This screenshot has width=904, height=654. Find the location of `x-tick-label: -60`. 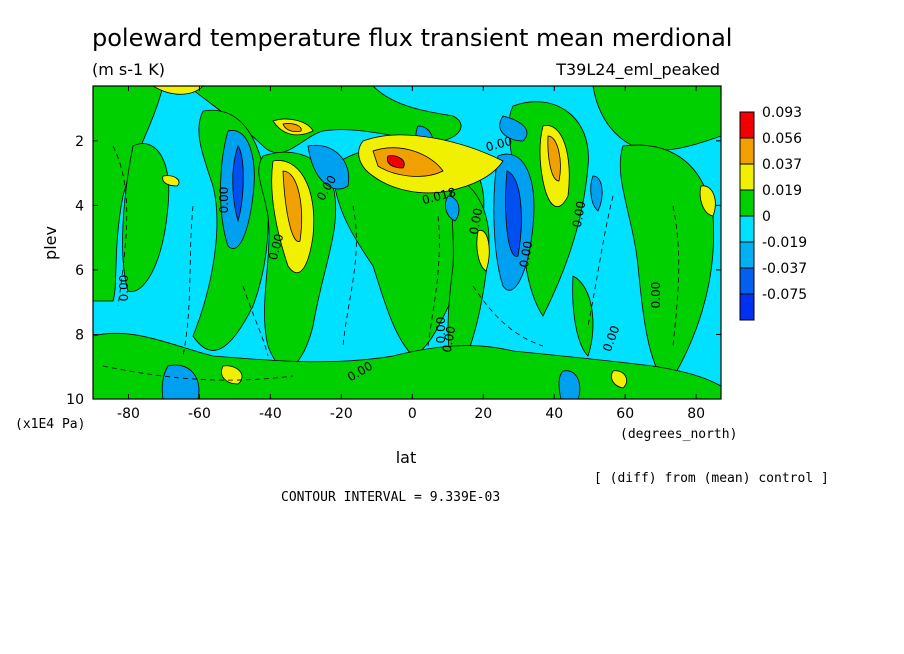

x-tick-label: -60 is located at coordinates (199, 414).